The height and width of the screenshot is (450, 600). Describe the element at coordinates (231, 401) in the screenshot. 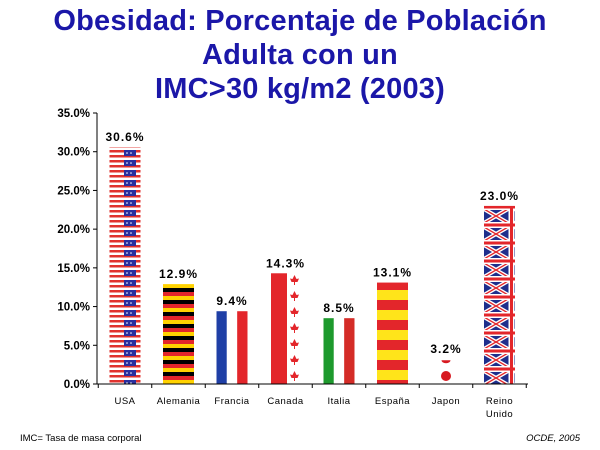

I see `category-label-francia: Francia` at that location.